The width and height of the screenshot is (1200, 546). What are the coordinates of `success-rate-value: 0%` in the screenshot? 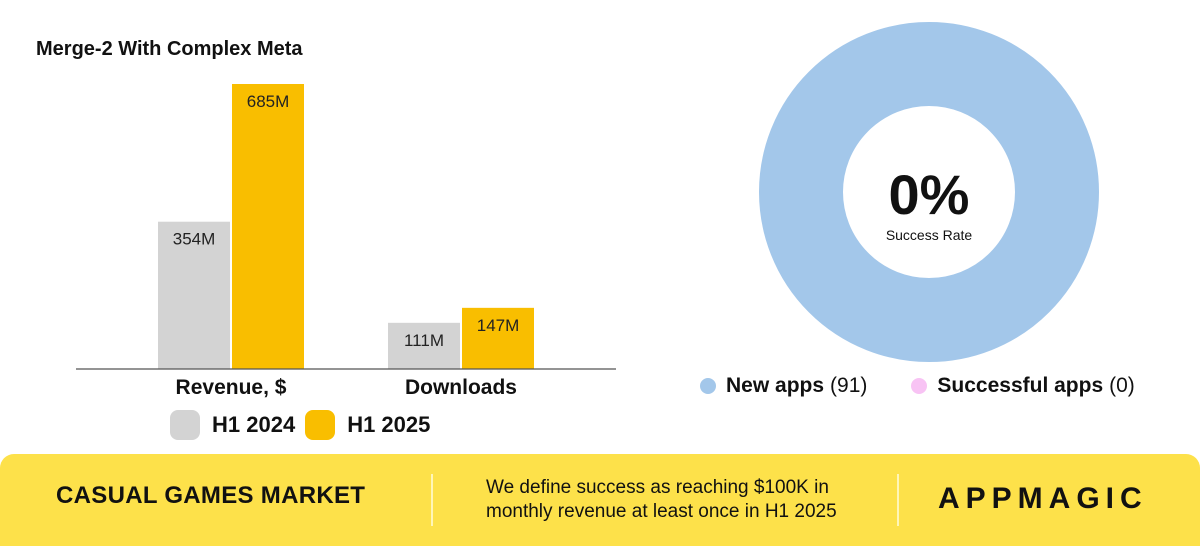 It's located at (929, 194).